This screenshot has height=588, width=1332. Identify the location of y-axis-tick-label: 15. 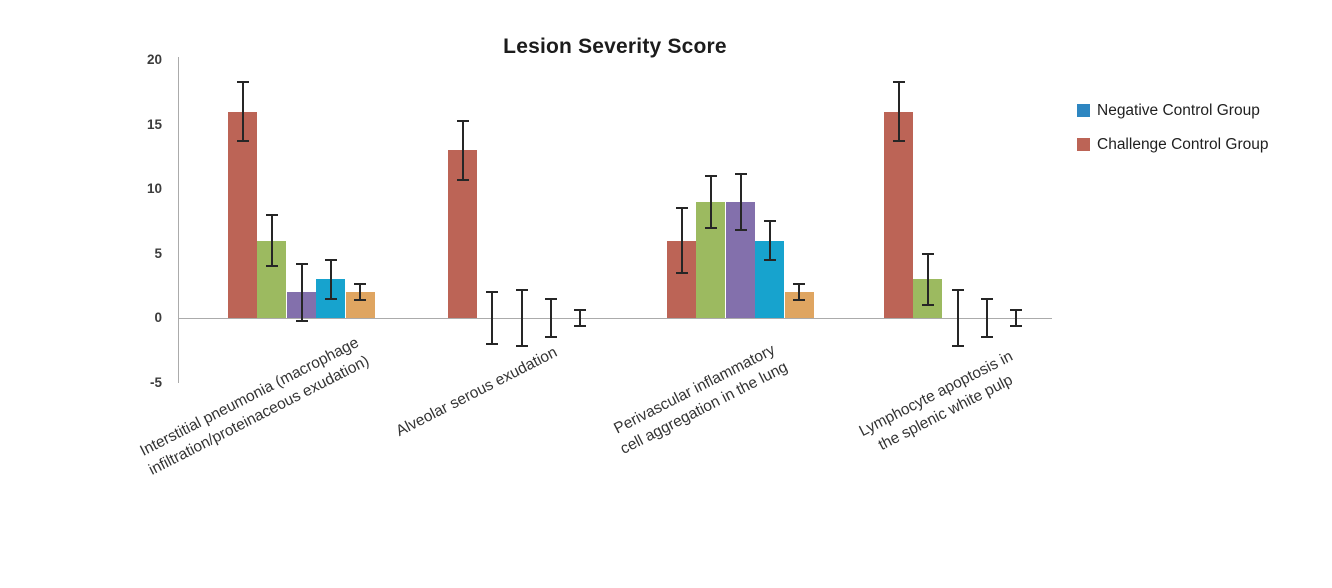
(154, 124).